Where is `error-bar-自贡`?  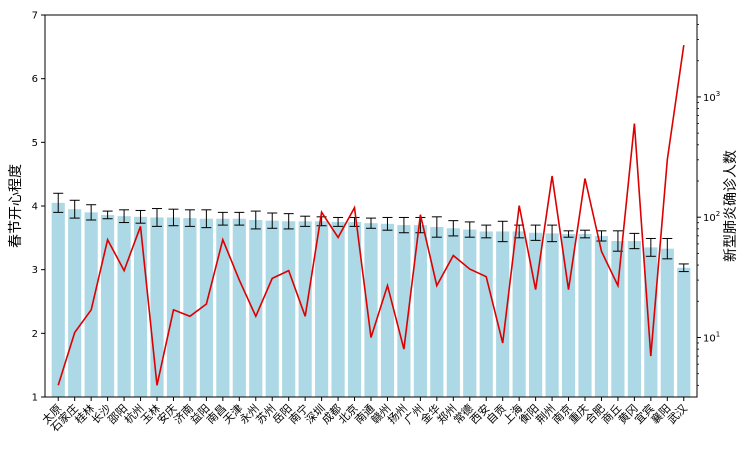
error-bar-自贡 is located at coordinates (502, 231).